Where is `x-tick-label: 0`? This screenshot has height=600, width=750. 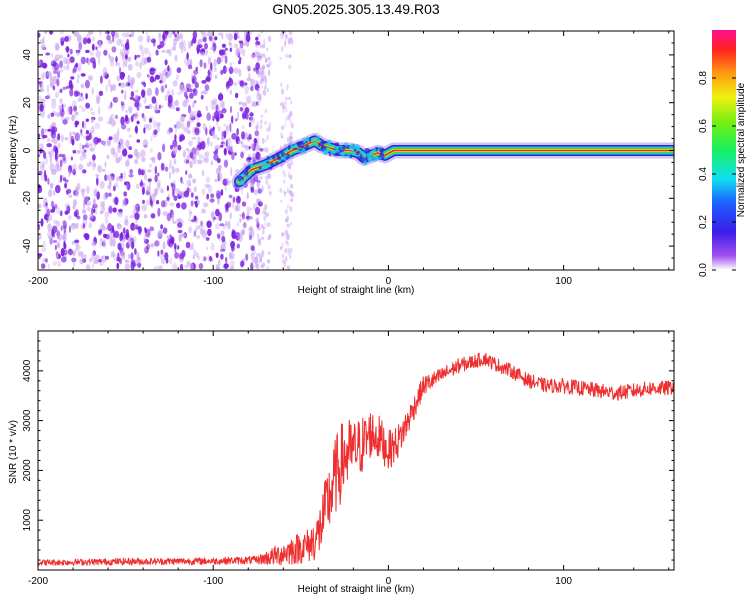
x-tick-label: 0 is located at coordinates (389, 281).